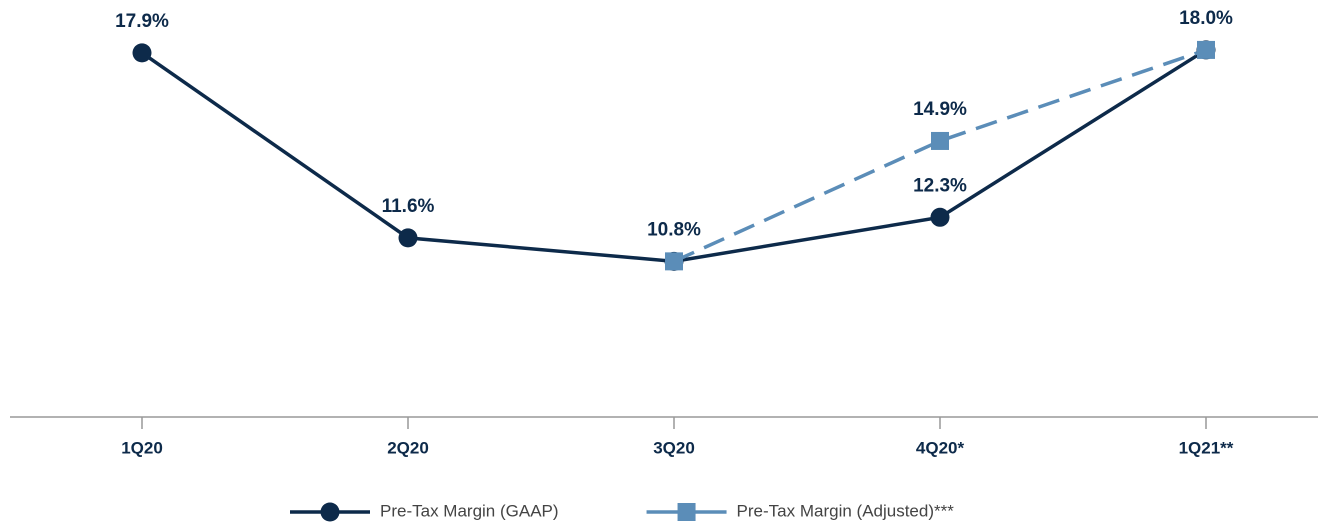 The image size is (1328, 524). What do you see at coordinates (408, 206) in the screenshot?
I see `data-label: 11.6%` at bounding box center [408, 206].